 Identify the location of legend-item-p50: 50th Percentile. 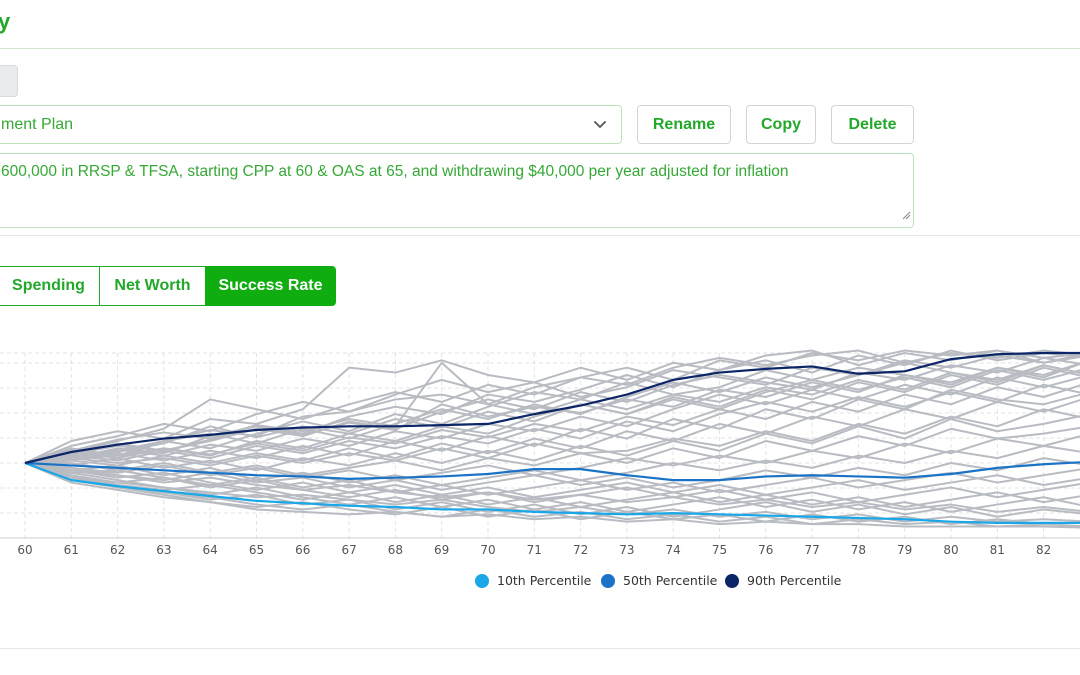
(659, 580).